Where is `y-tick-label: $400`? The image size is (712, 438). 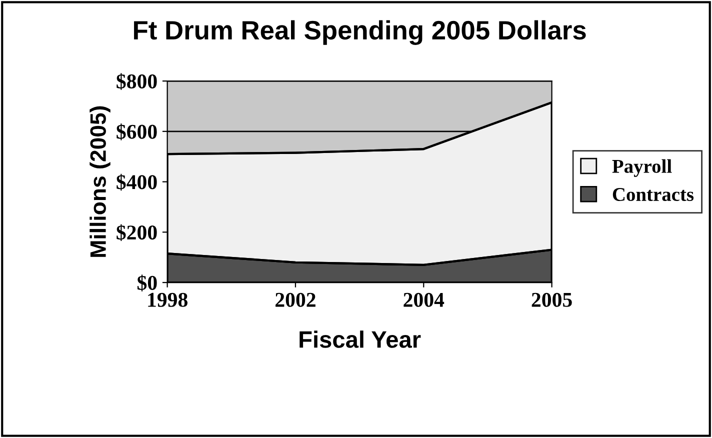 y-tick-label: $400 is located at coordinates (136, 182).